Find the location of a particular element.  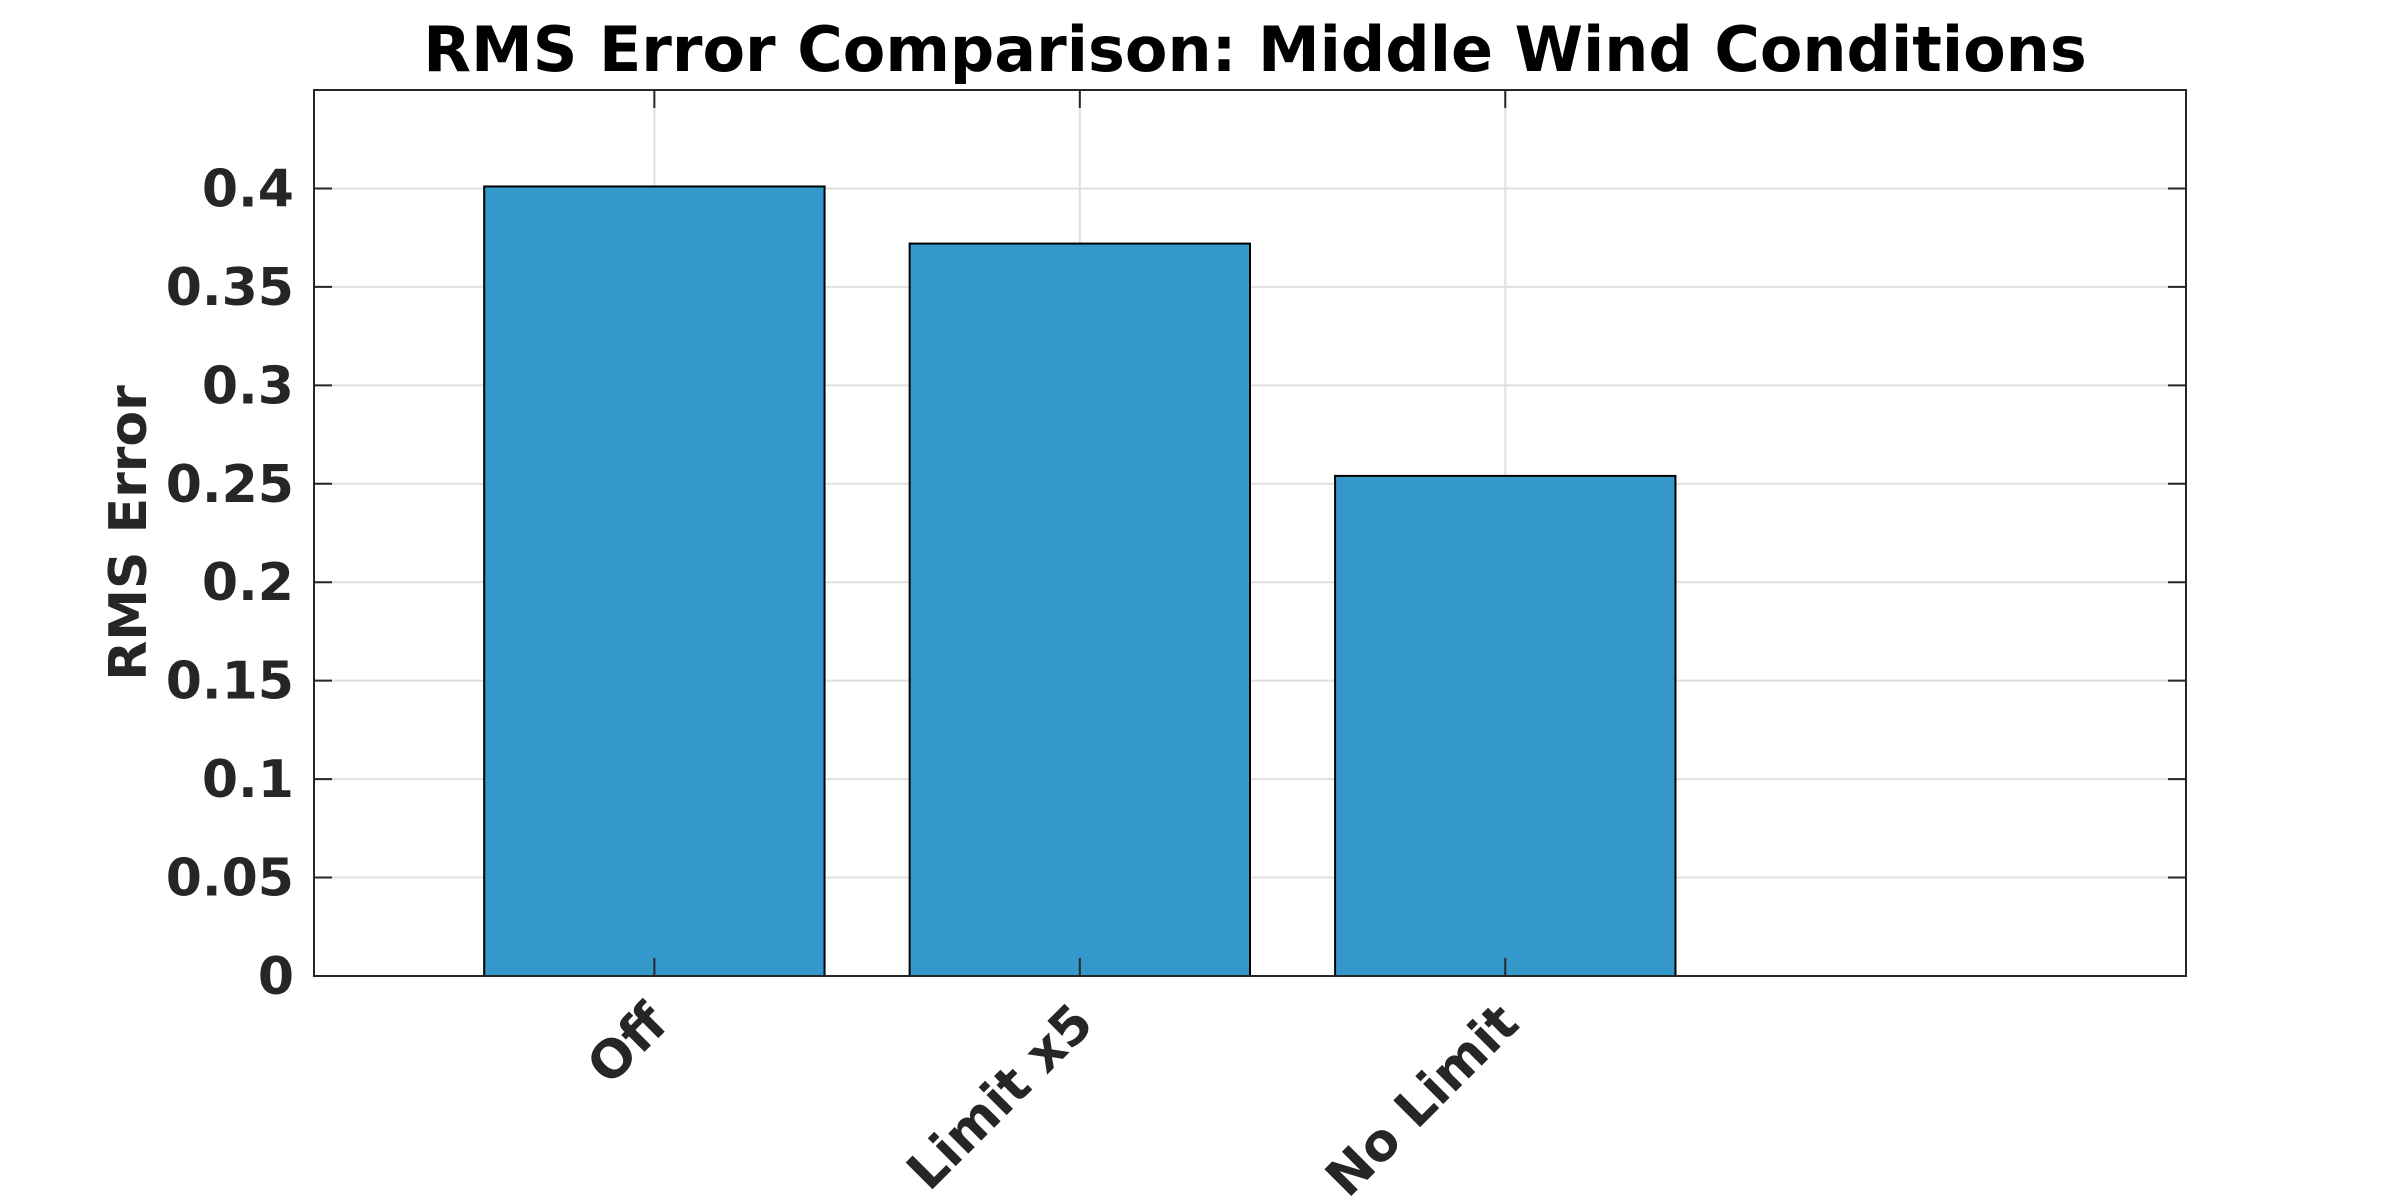

y-tick-label: 0.25 is located at coordinates (230, 485).